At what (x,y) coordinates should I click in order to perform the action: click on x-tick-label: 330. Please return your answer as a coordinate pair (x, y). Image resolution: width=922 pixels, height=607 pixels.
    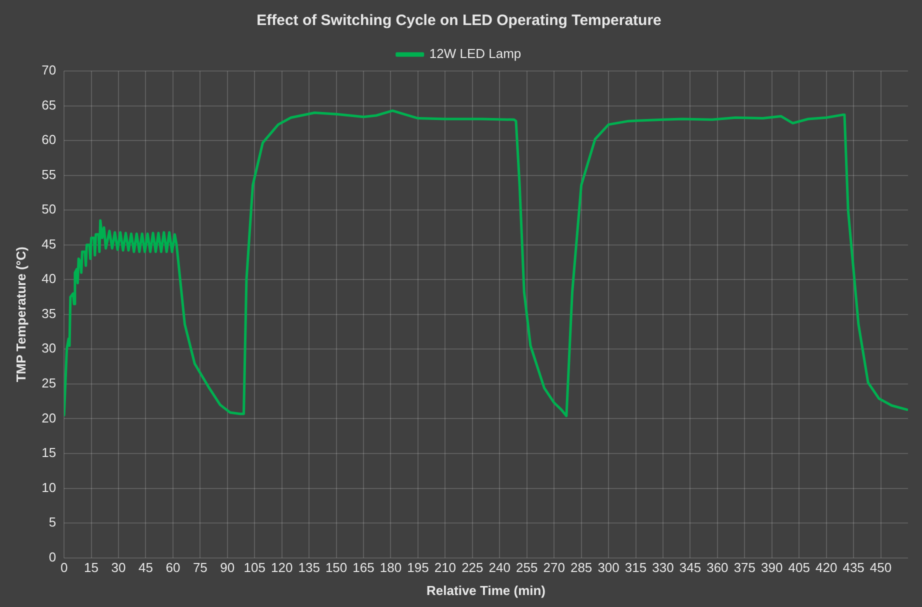
    Looking at the image, I should click on (663, 568).